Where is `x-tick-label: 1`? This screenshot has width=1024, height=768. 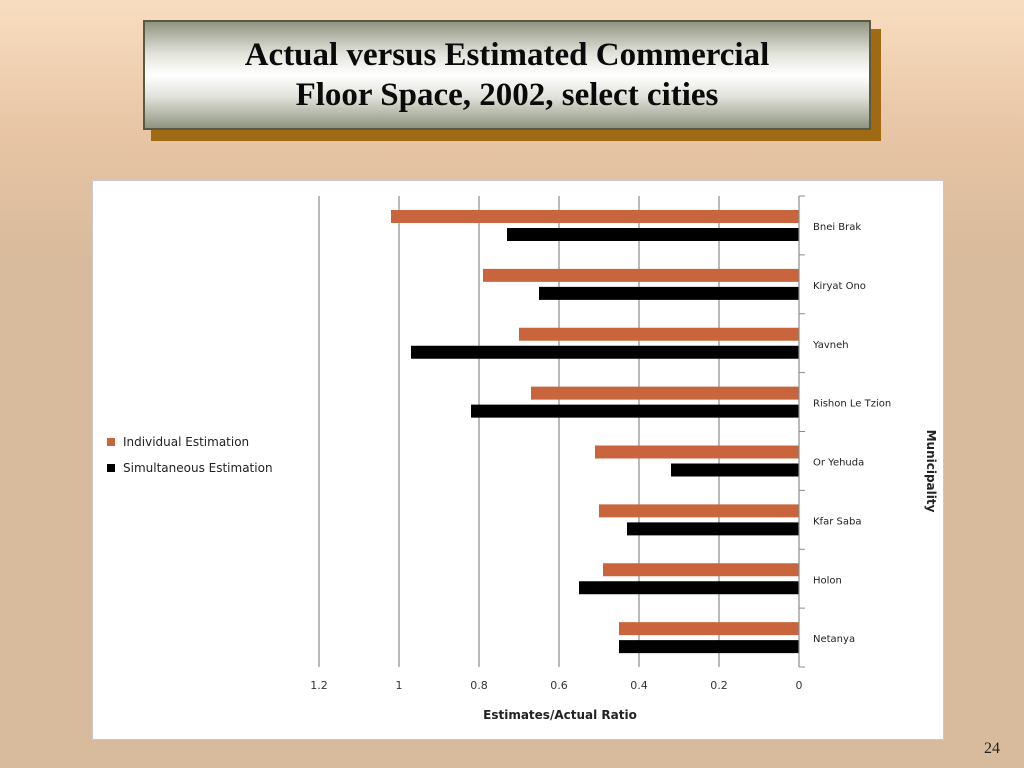
x-tick-label: 1 is located at coordinates (399, 685).